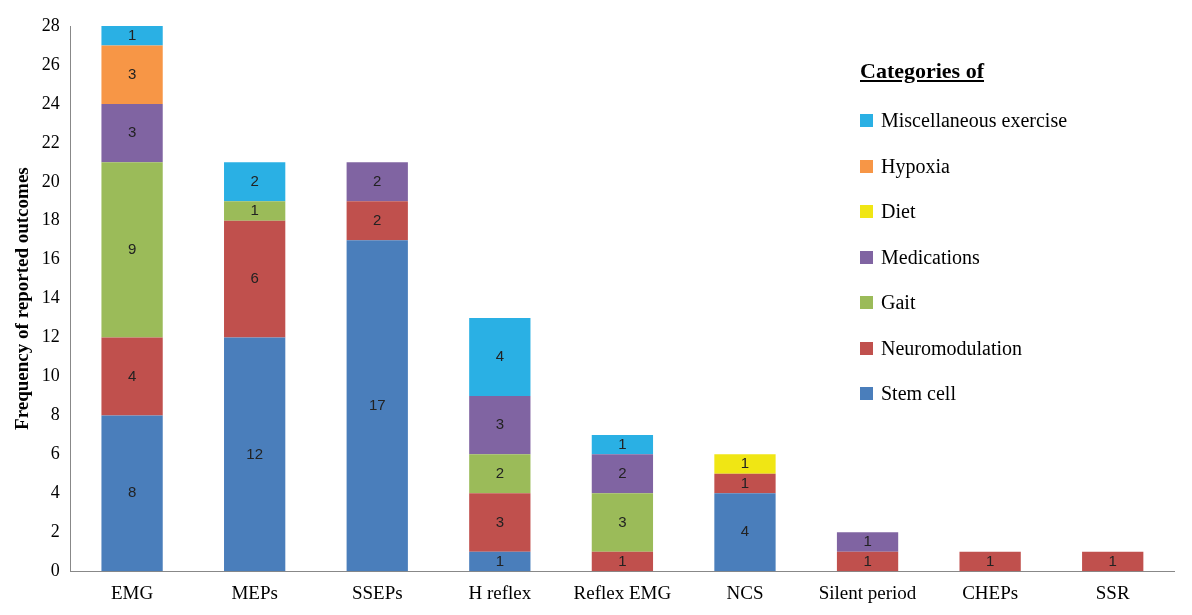 The height and width of the screenshot is (615, 1192). What do you see at coordinates (974, 121) in the screenshot?
I see `legend-label: Miscellaneous exercise` at bounding box center [974, 121].